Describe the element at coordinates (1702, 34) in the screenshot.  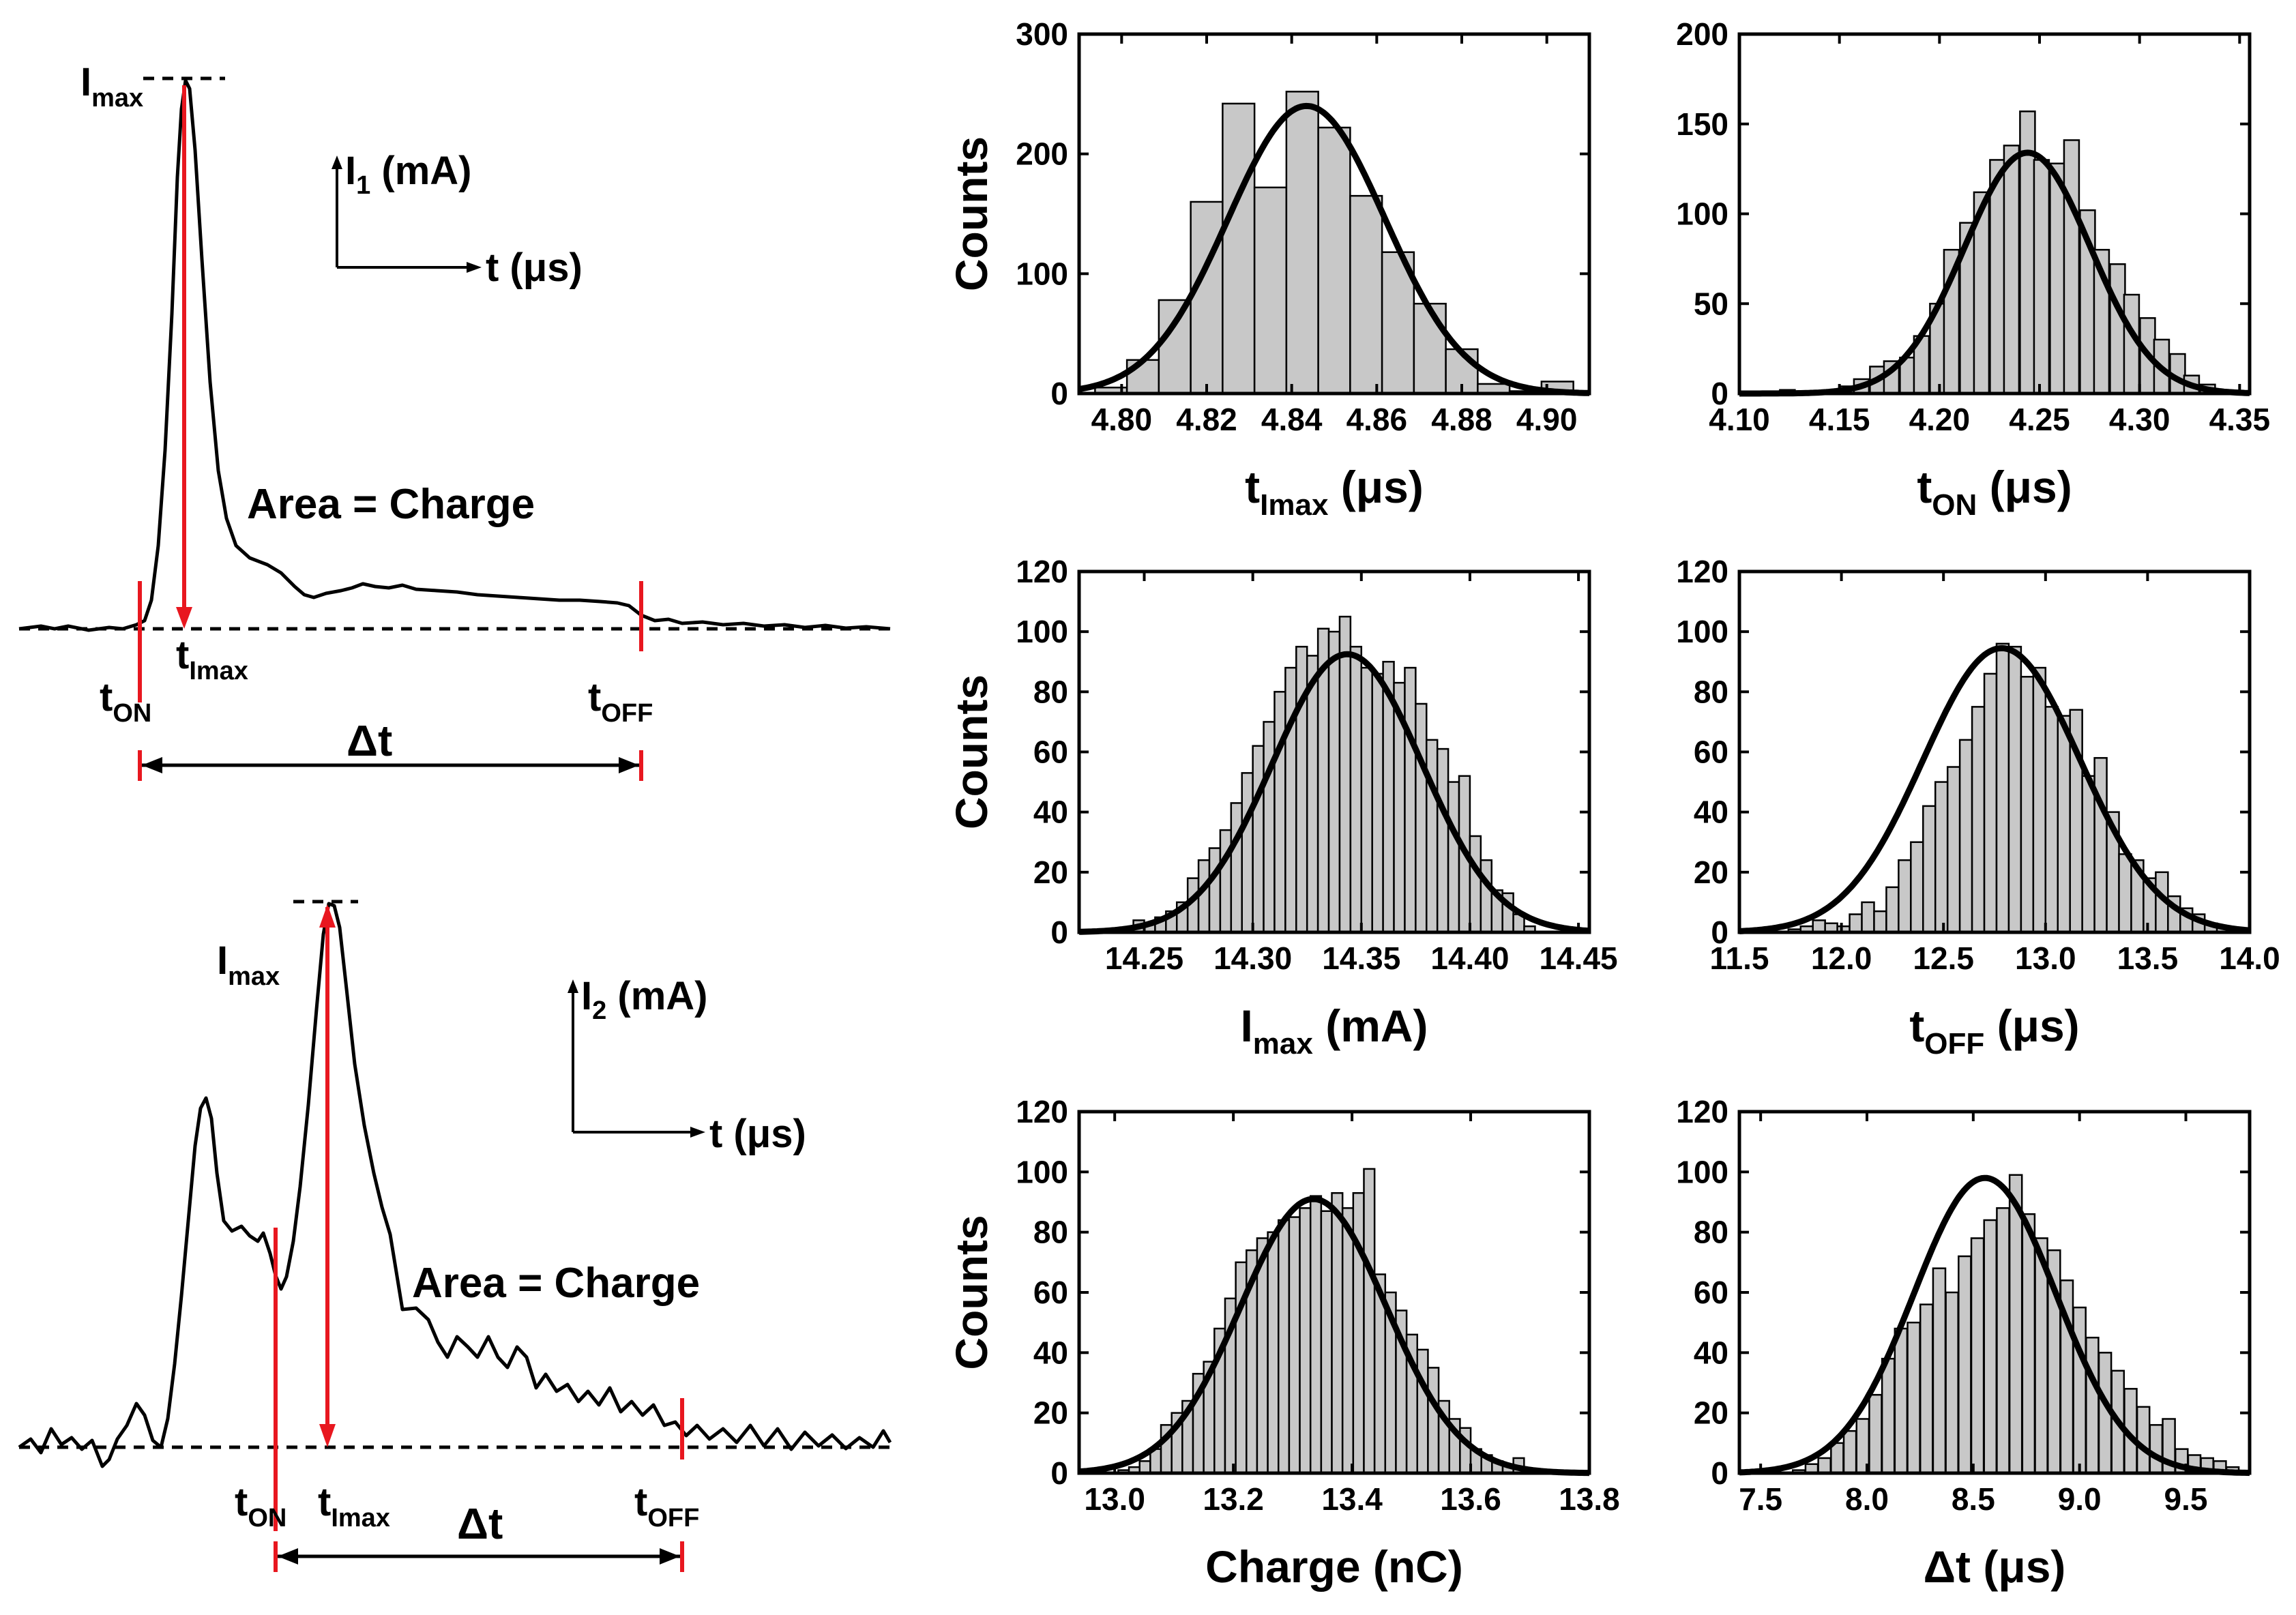
I see `y-tick-label: 200` at that location.